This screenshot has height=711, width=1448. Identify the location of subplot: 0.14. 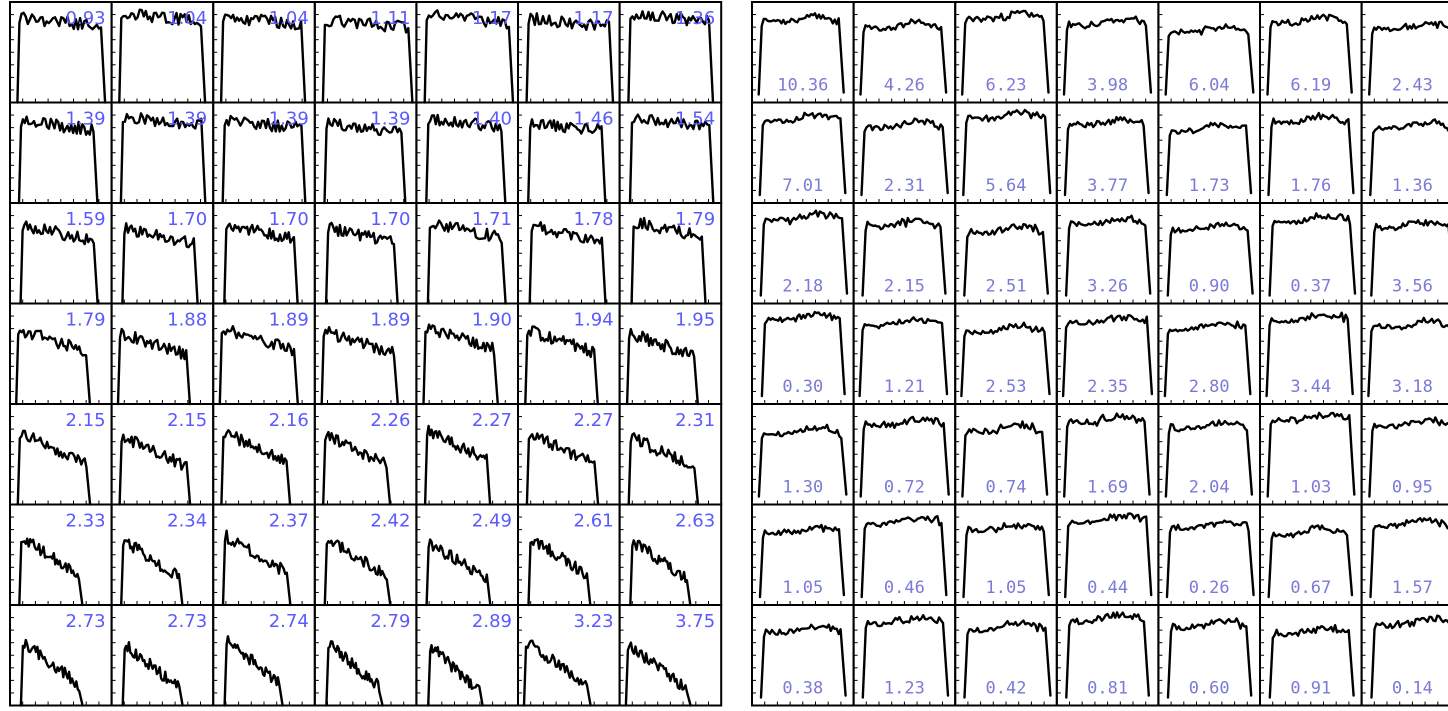
(1404, 655).